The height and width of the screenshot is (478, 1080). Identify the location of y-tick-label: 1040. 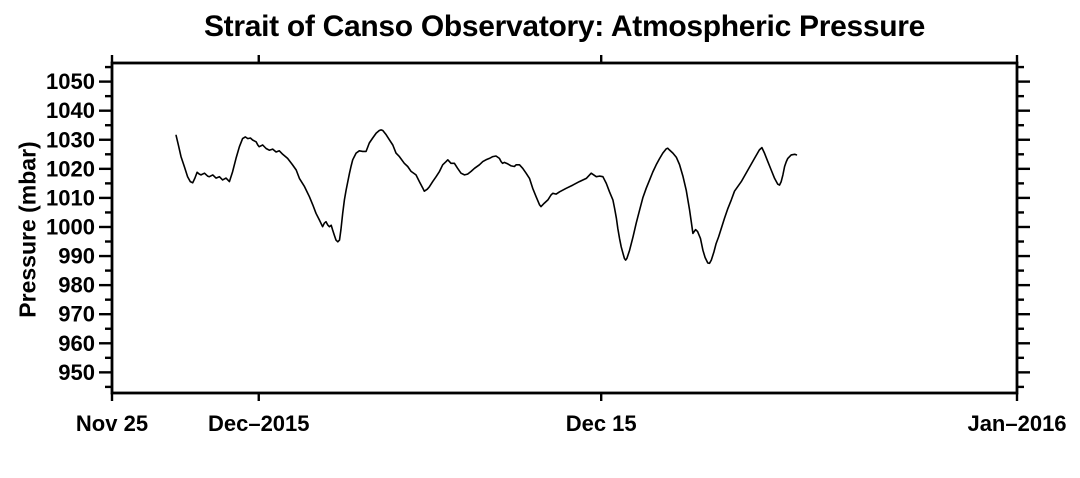
(70, 110).